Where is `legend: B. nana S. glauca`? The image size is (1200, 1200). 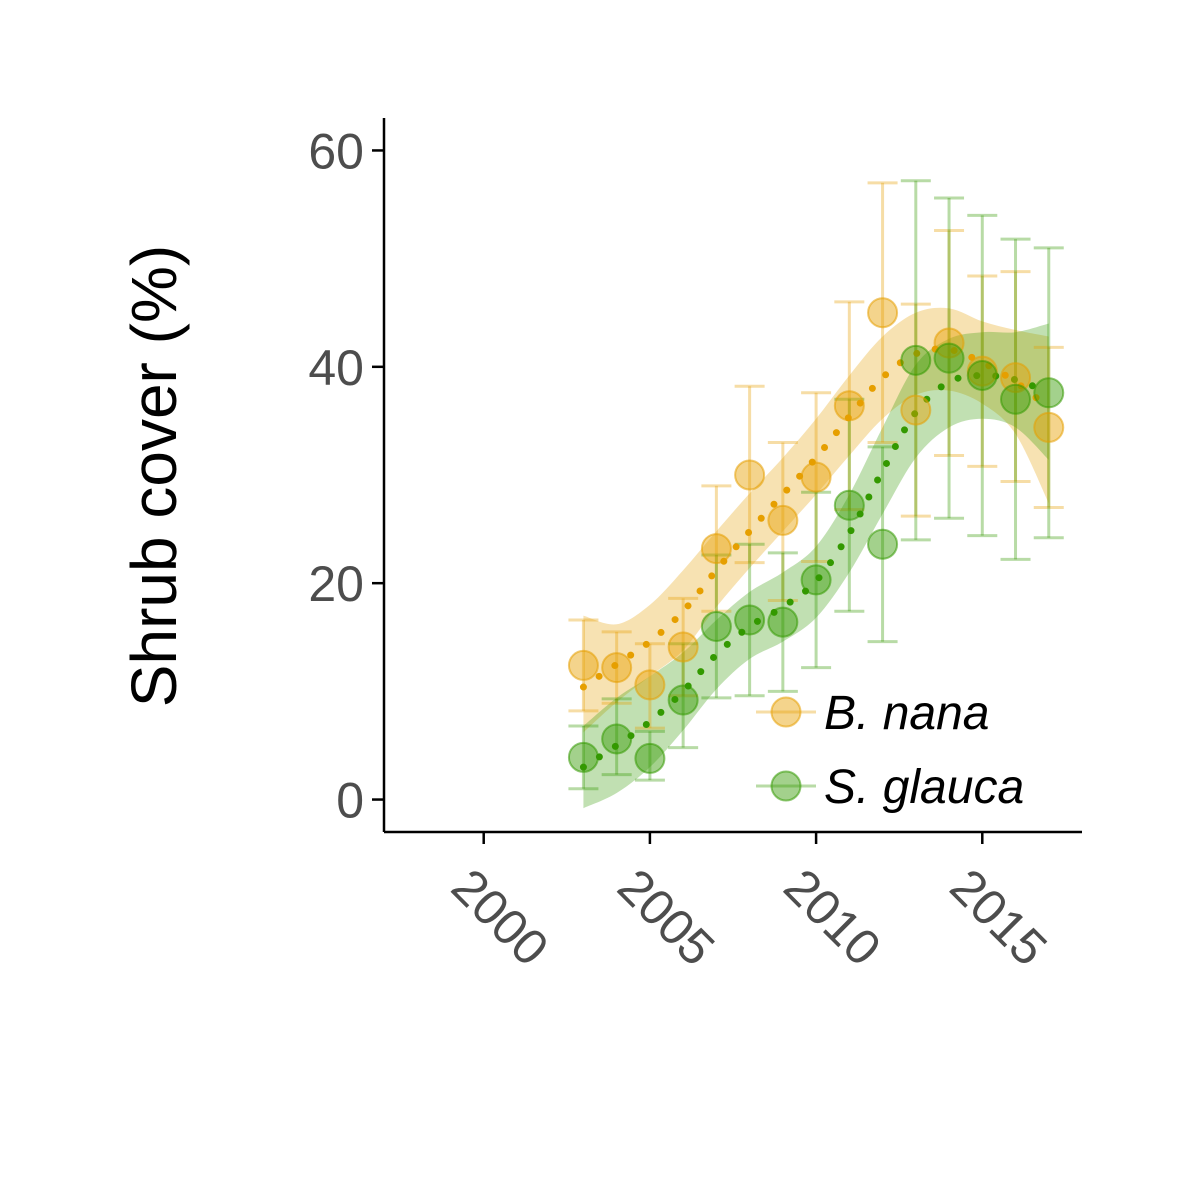
legend: B. nana S. glauca is located at coordinates (890, 750).